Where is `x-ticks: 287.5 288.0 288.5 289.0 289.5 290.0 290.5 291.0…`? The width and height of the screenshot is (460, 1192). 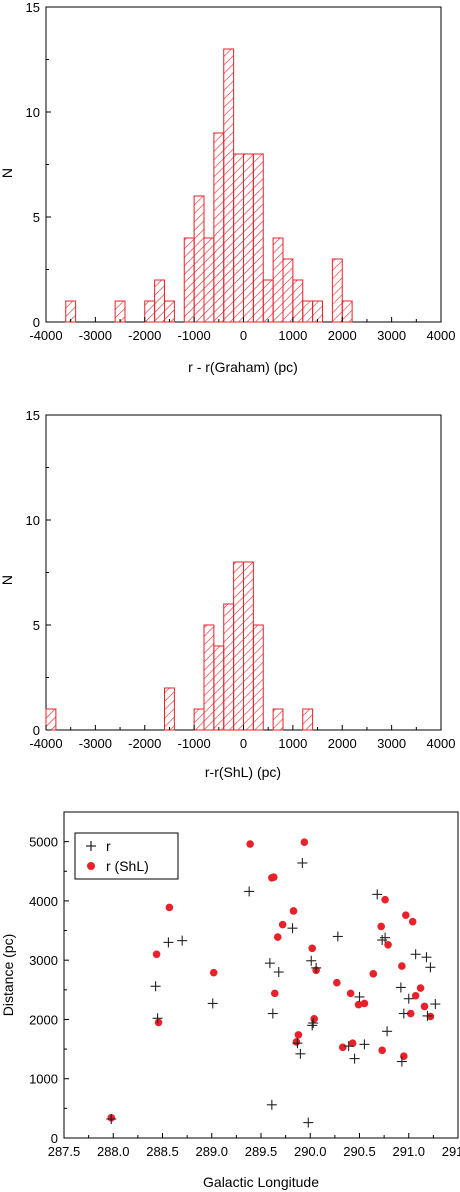
x-ticks: 287.5 288.0 288.5 289.0 289.5 290.0 290.5 291.0… is located at coordinates (254, 1146).